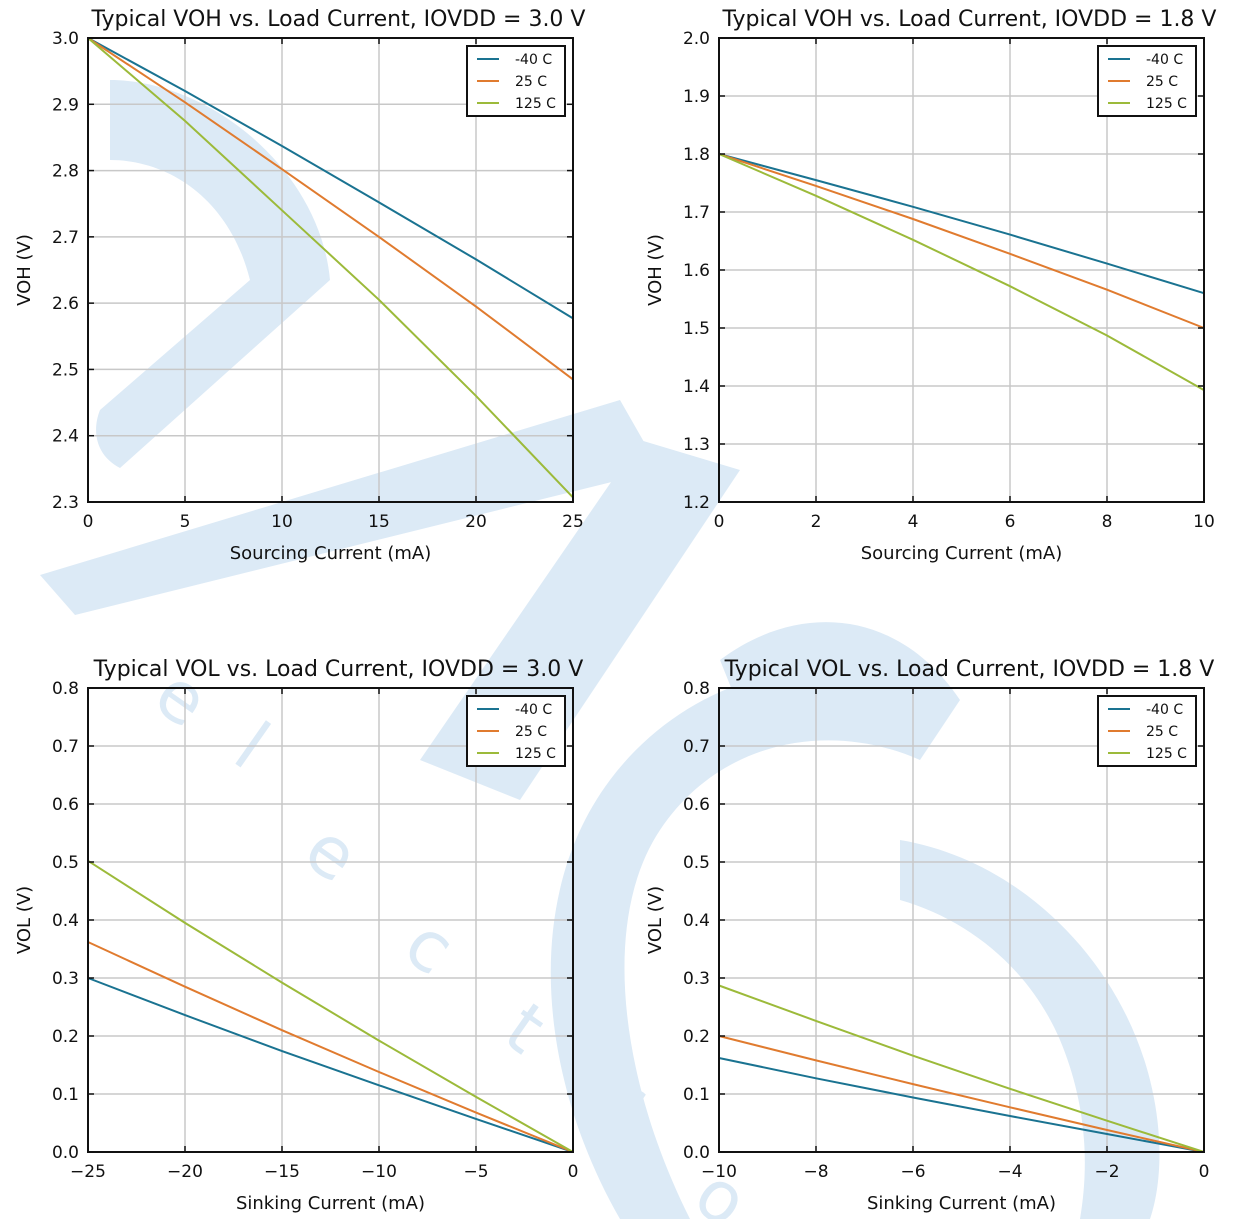  What do you see at coordinates (531, 732) in the screenshot?
I see `chart-3-legend-label-1: 25 C` at bounding box center [531, 732].